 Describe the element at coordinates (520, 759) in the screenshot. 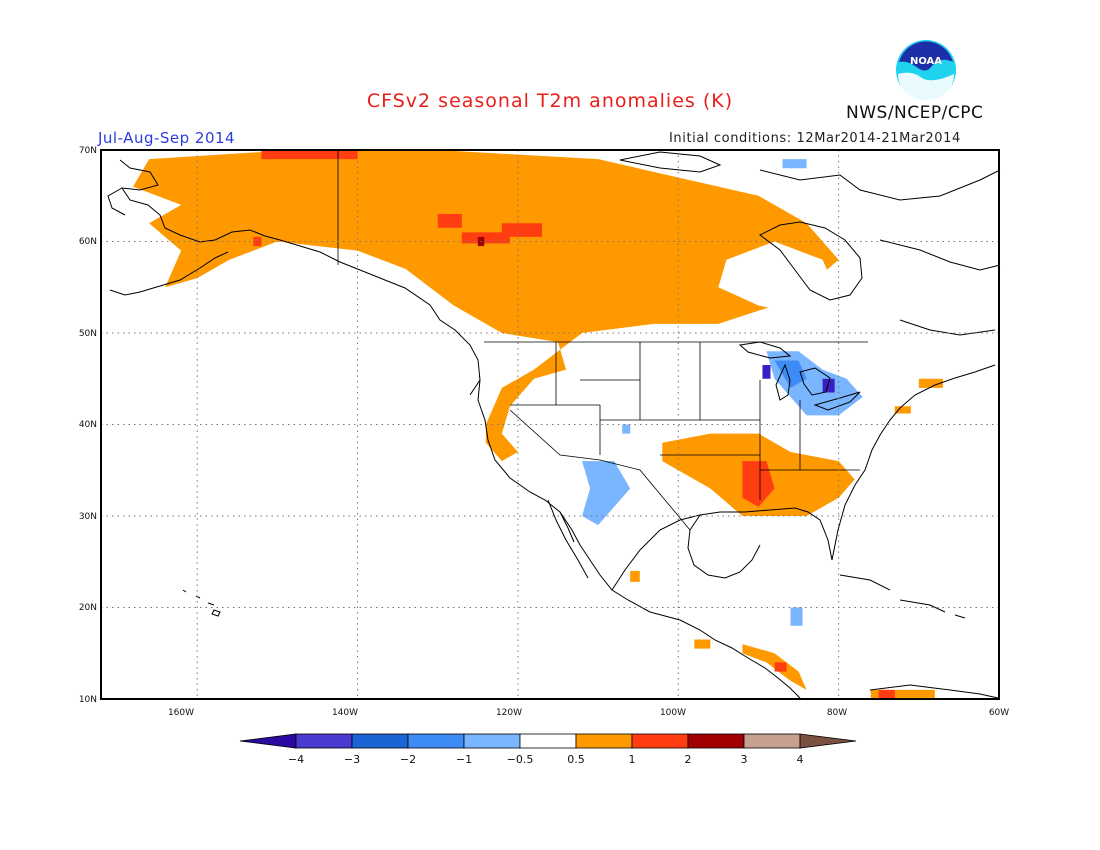

I see `legend-label: −0.5` at that location.